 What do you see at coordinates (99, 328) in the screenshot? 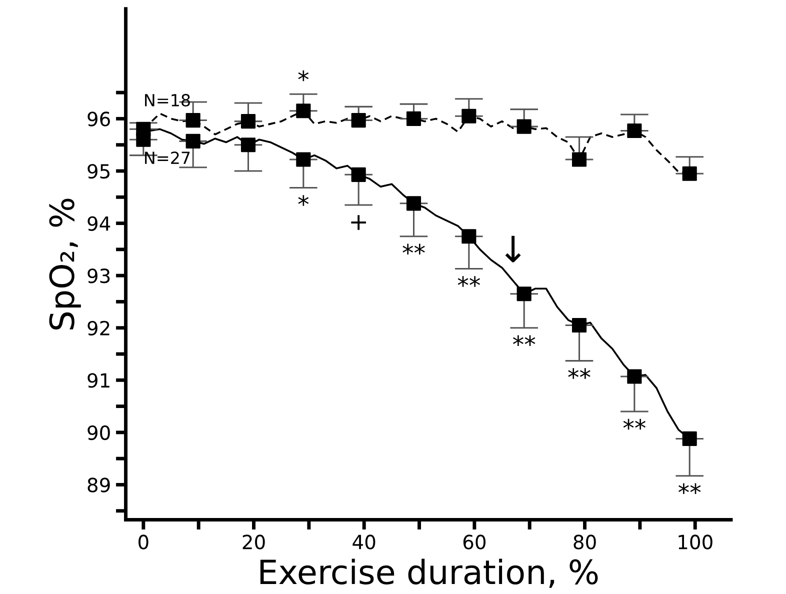
I see `y-tick-label: 92` at bounding box center [99, 328].